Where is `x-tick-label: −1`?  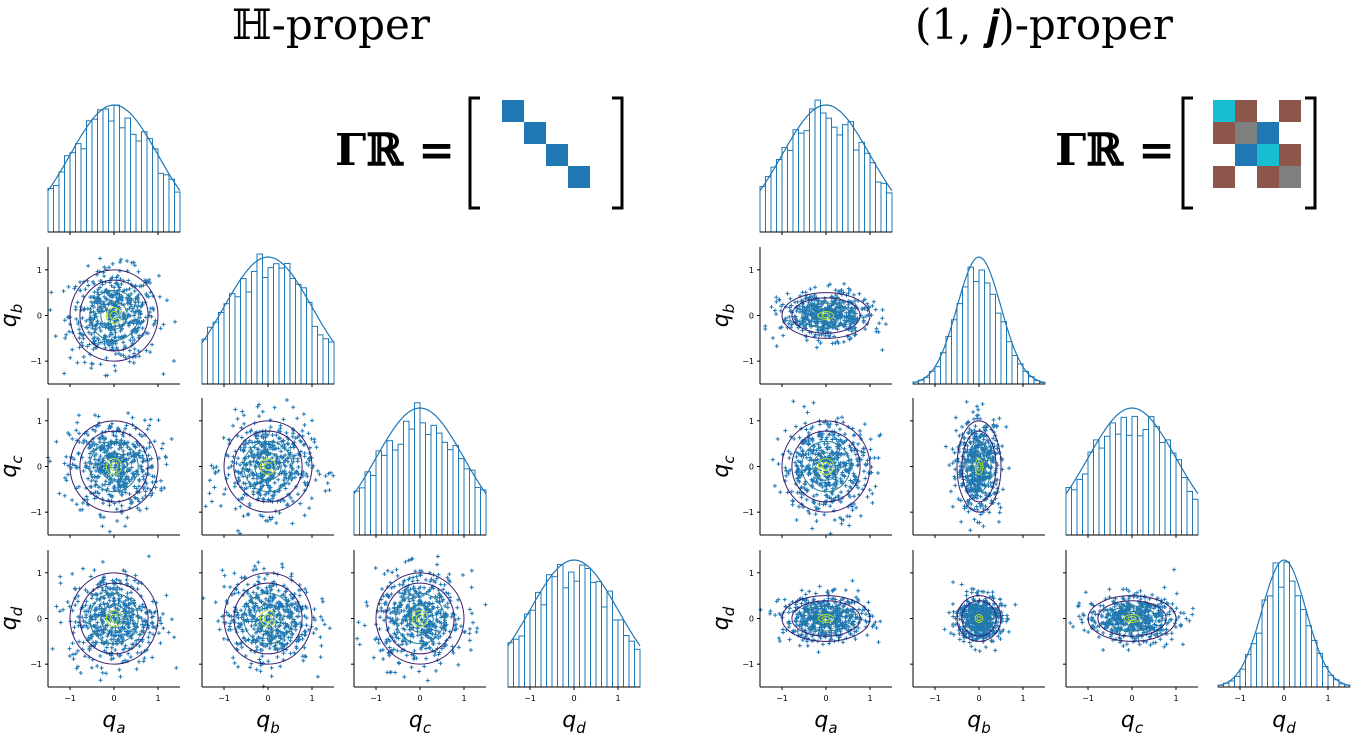 x-tick-label: −1 is located at coordinates (224, 698).